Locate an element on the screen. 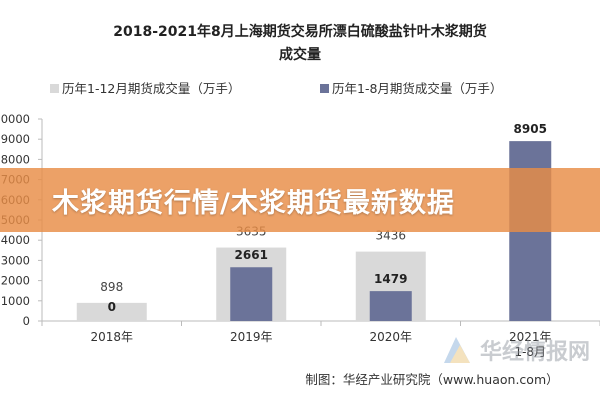 The image size is (600, 404). watermark-text: 华经情报网 is located at coordinates (535, 352).